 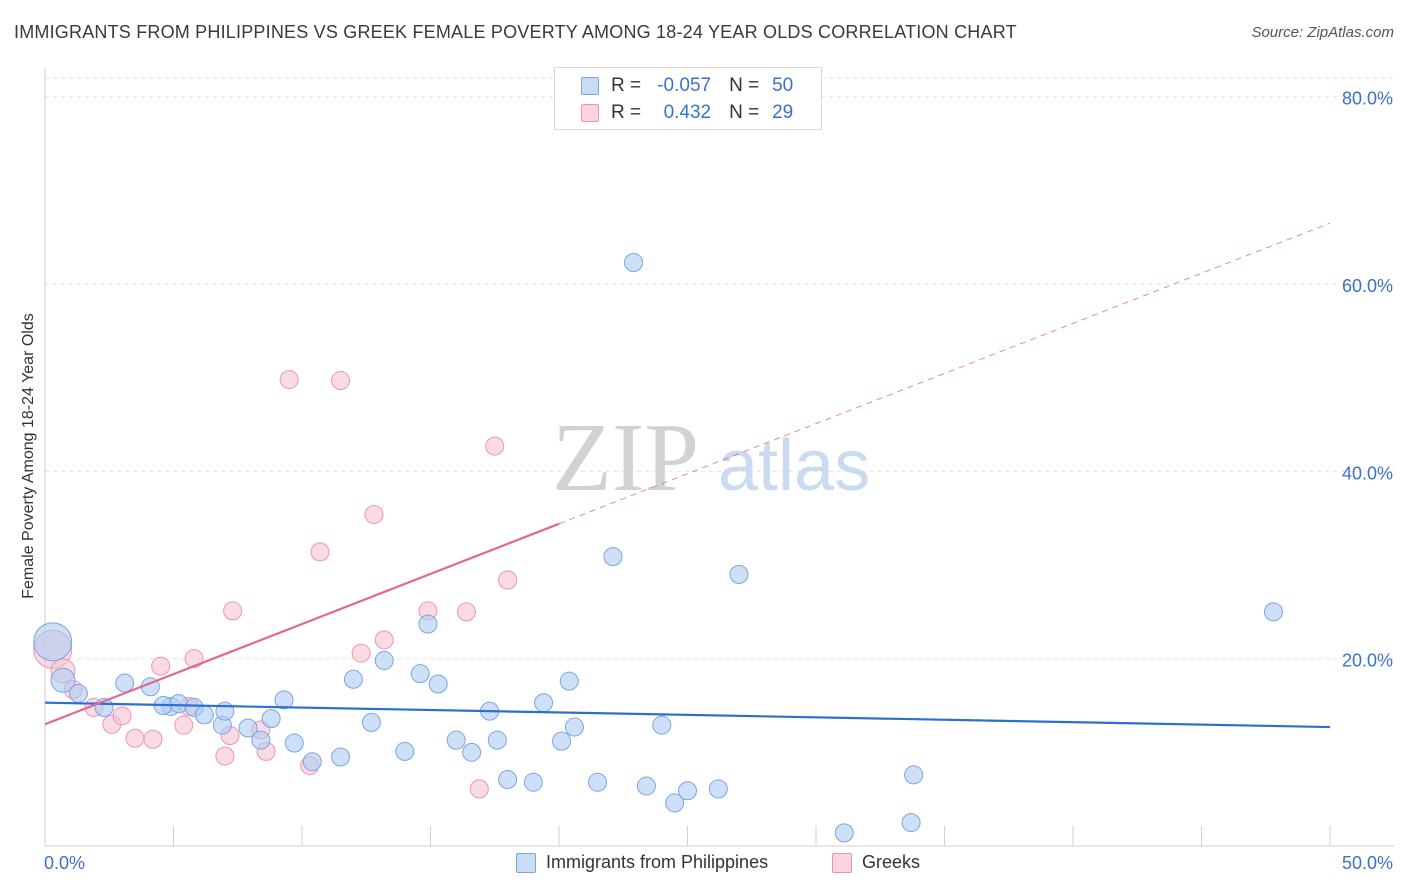 I want to click on legend-n-value: 29, so click(x=783, y=112).